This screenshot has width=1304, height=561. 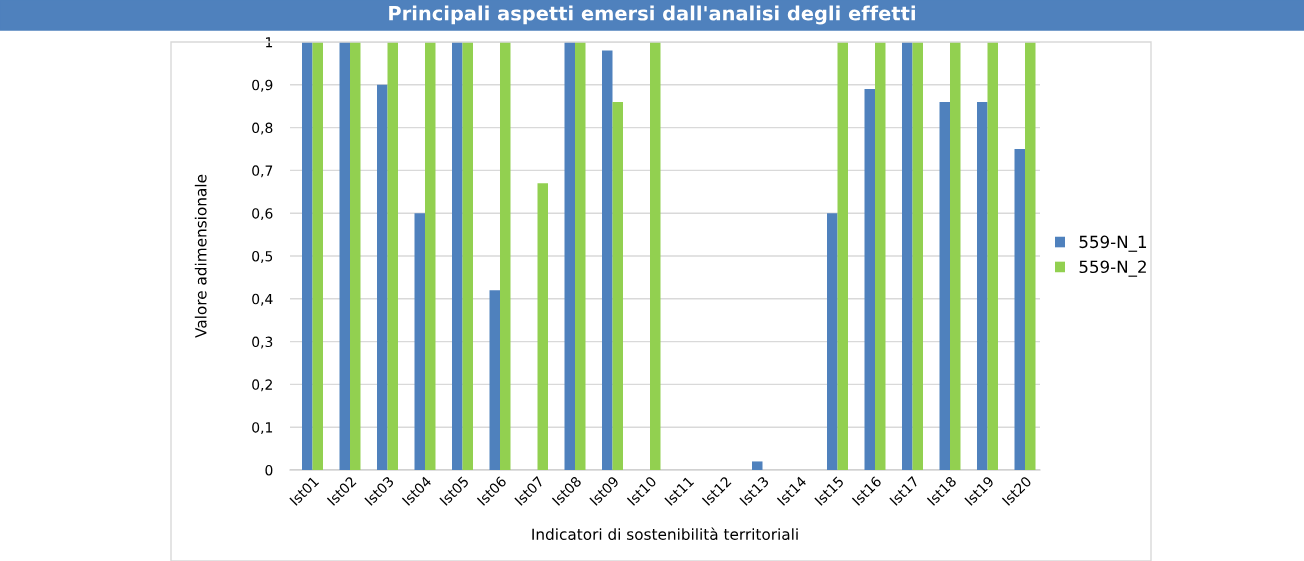 What do you see at coordinates (262, 85) in the screenshot?
I see `y-tick-label: 0,9` at bounding box center [262, 85].